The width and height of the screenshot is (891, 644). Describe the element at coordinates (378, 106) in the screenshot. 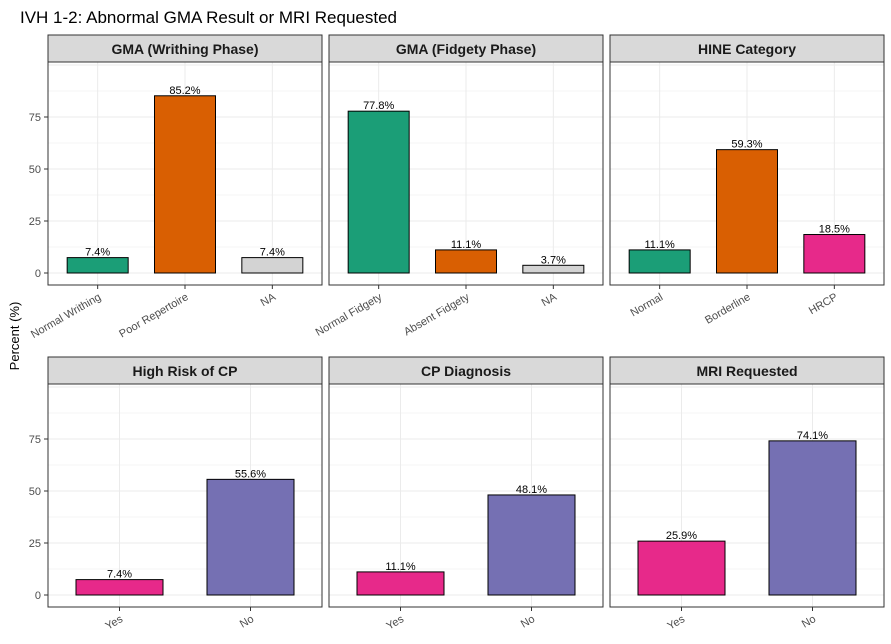

I see `data-label: 77.8%` at that location.